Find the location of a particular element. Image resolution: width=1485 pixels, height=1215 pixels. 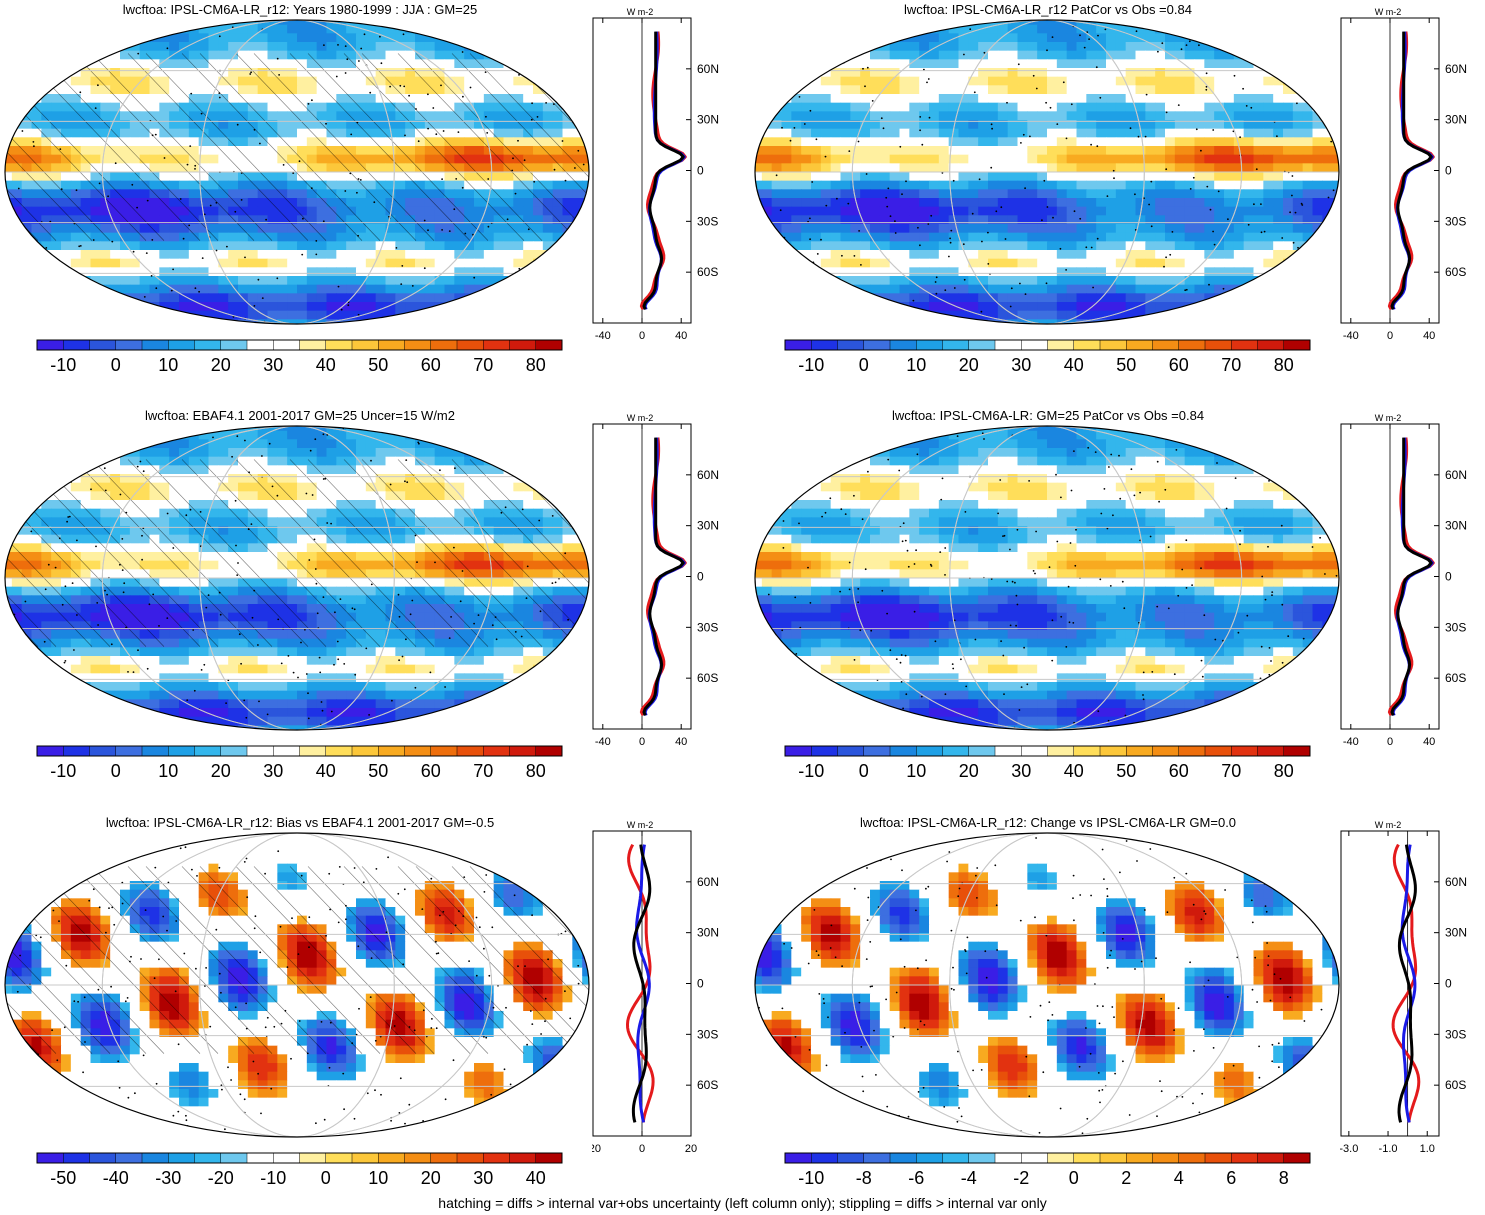

colorbar-label: -50 is located at coordinates (63, 1177).